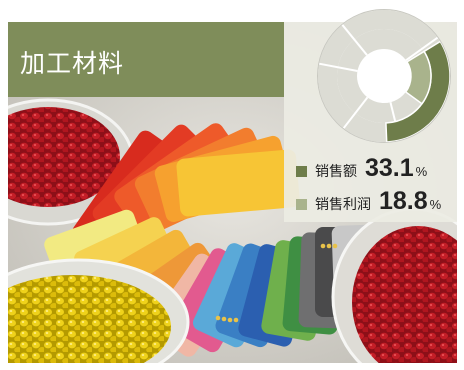  Describe the element at coordinates (421, 171) in the screenshot. I see `sales-unit: %` at that location.